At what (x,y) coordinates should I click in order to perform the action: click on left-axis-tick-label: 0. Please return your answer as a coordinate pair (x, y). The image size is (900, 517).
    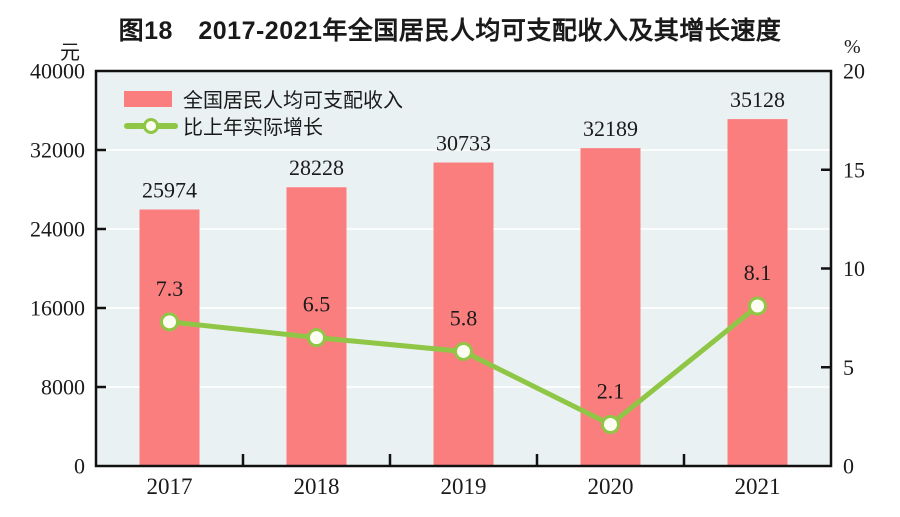
    Looking at the image, I should click on (79, 466).